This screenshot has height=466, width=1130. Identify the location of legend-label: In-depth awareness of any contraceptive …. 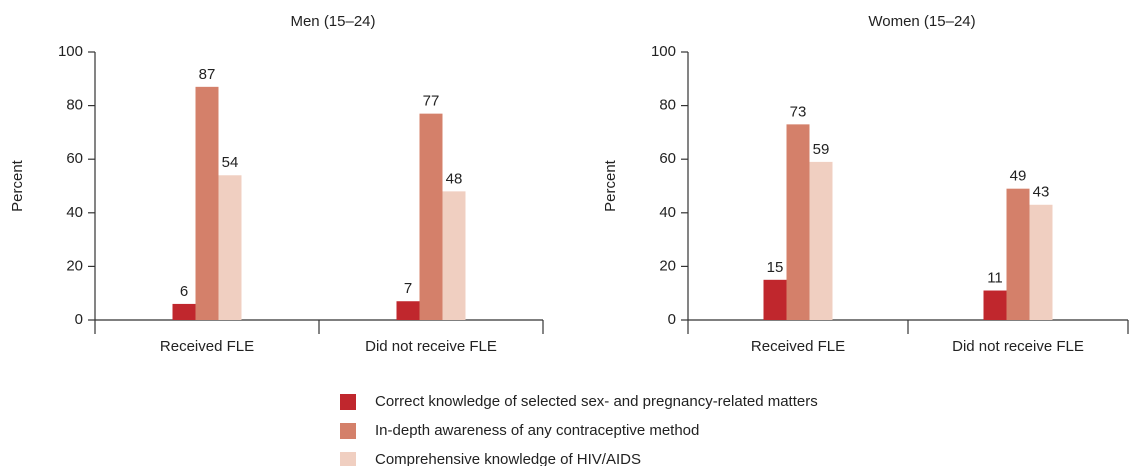
(537, 430).